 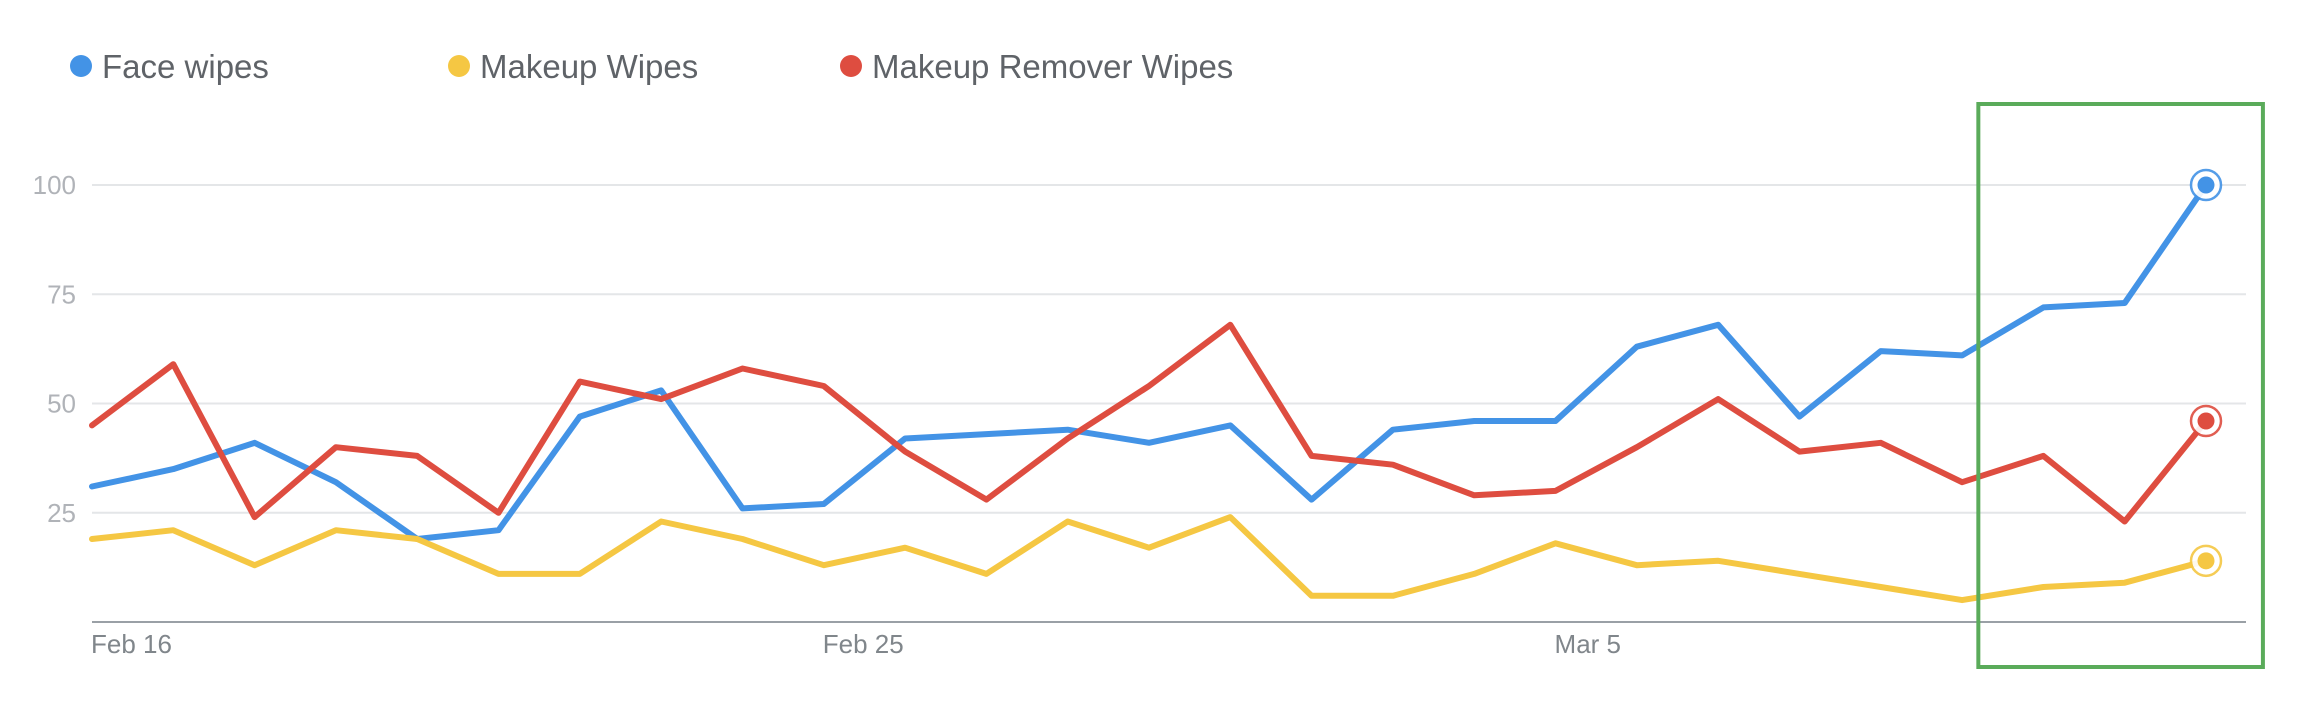 I want to click on x-tick-label: Feb 25, so click(x=863, y=644).